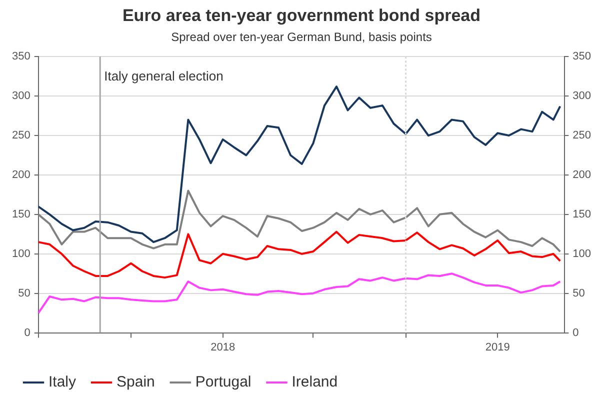  Describe the element at coordinates (315, 382) in the screenshot. I see `legend-label: Ireland` at that location.